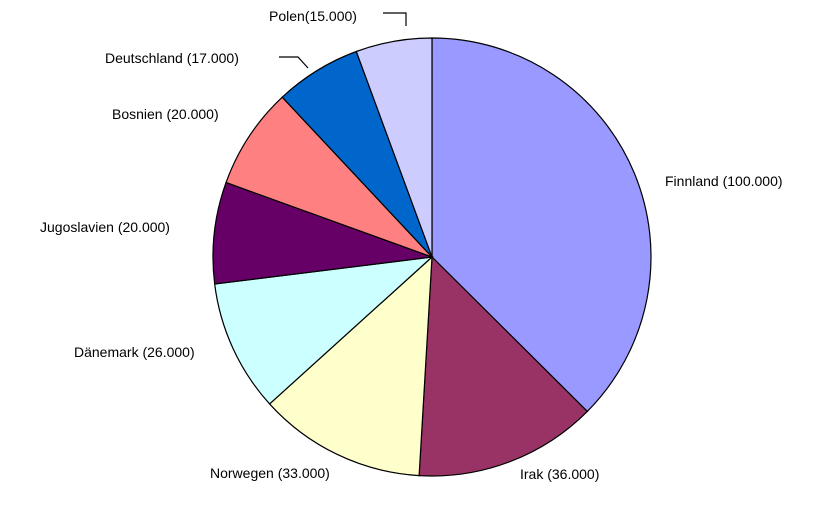 The height and width of the screenshot is (512, 819). What do you see at coordinates (134, 352) in the screenshot?
I see `slice-label-daenemark: Dänemark (26.000)` at bounding box center [134, 352].